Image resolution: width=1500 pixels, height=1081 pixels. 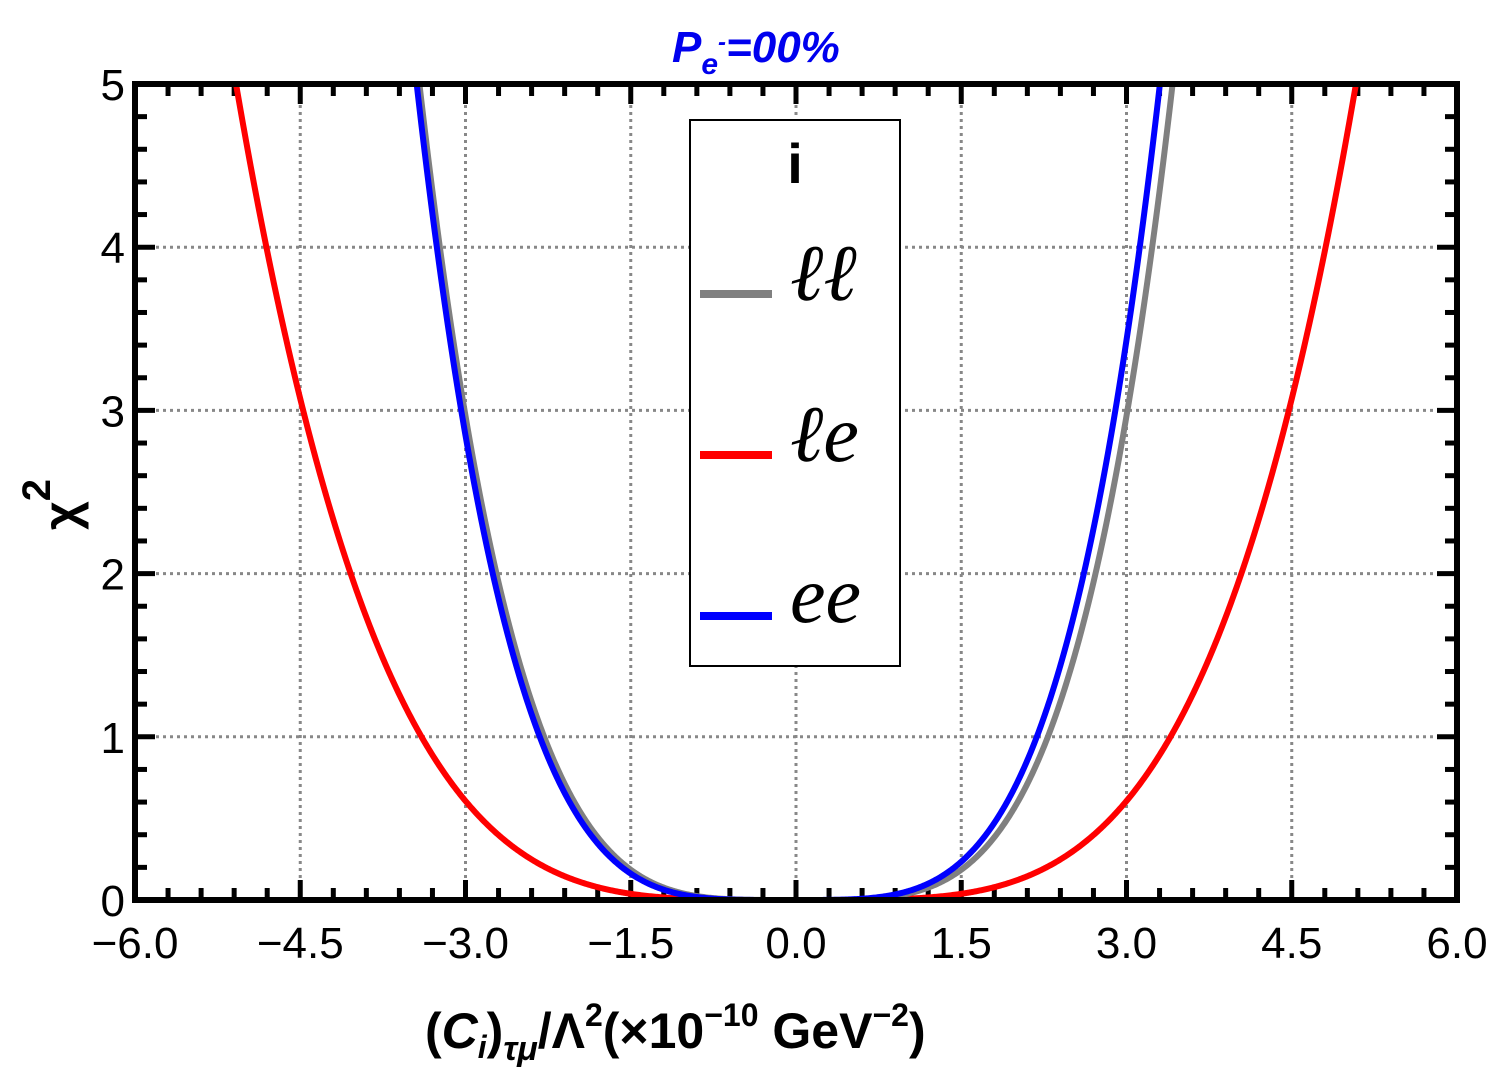 What do you see at coordinates (780, 435) in the screenshot?
I see `legend-entries: ℓℓ ℓe ee` at bounding box center [780, 435].